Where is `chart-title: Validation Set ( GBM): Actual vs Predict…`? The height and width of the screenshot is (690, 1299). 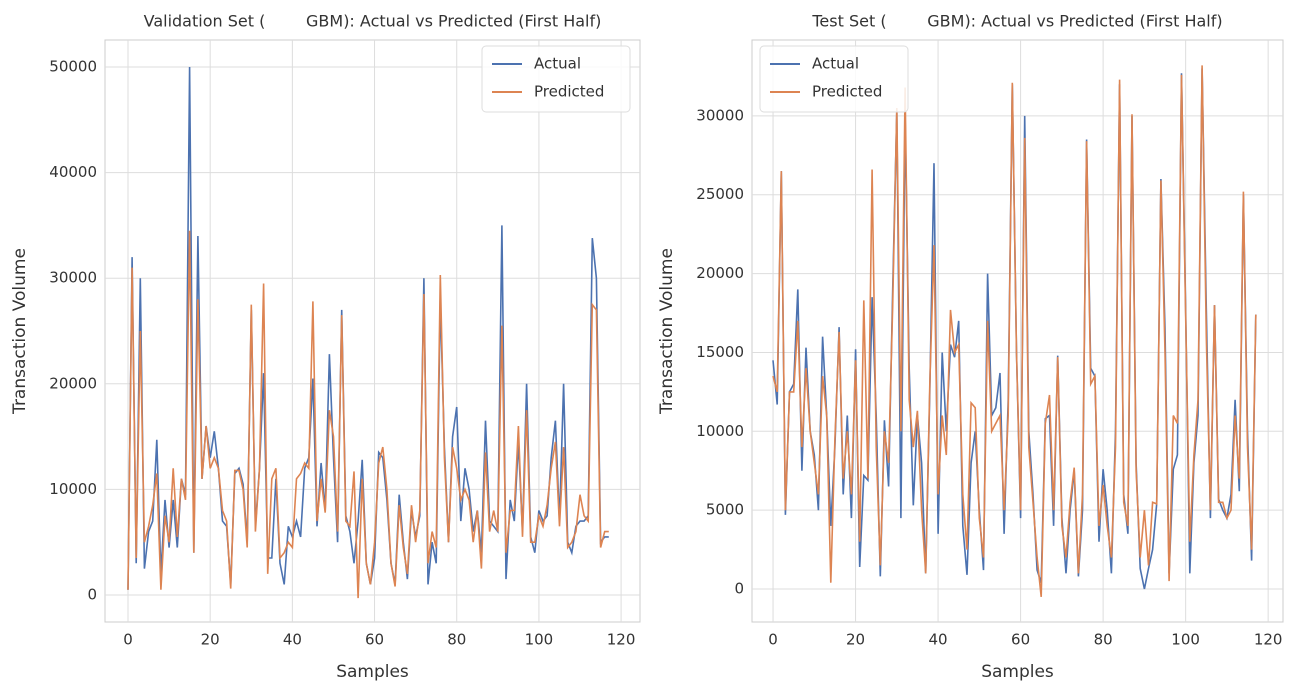
chart-title: Validation Set ( GBM): Actual vs Predict… is located at coordinates (373, 21).